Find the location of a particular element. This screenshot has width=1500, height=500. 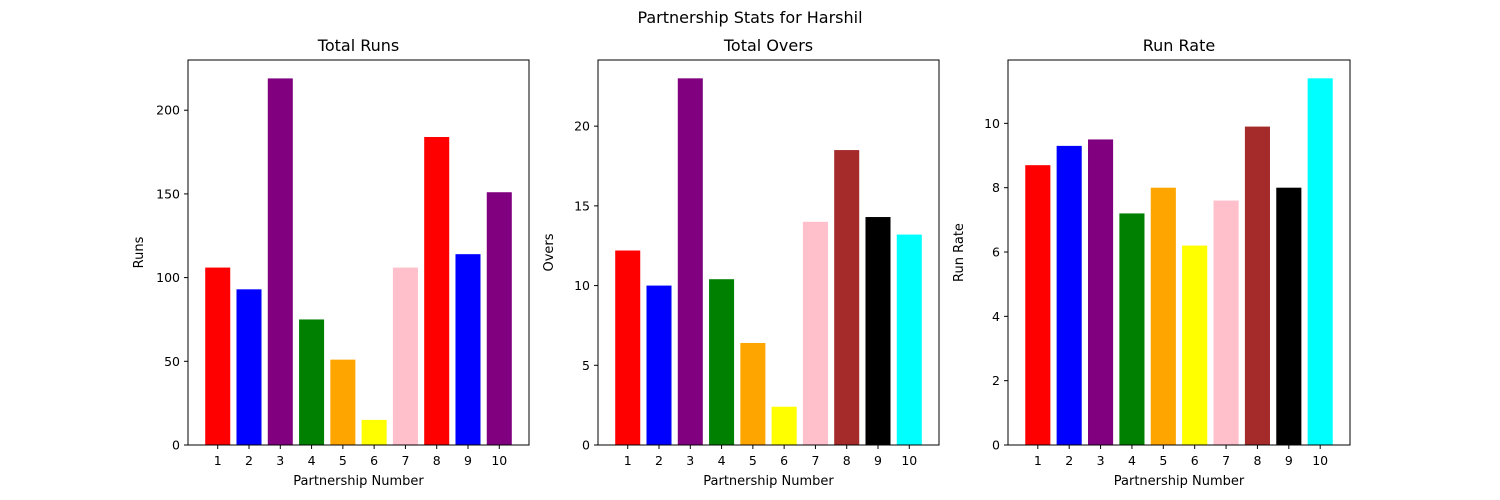

y-tick-label: 2 is located at coordinates (996, 380).